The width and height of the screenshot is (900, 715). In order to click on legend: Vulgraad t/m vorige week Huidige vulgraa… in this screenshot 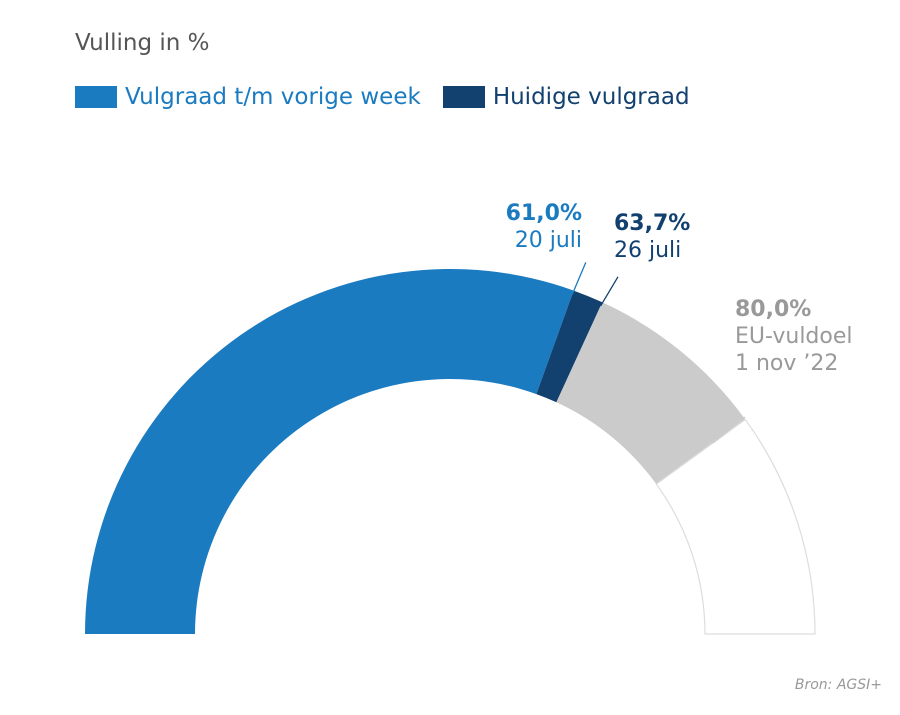, I will do `click(393, 97)`.